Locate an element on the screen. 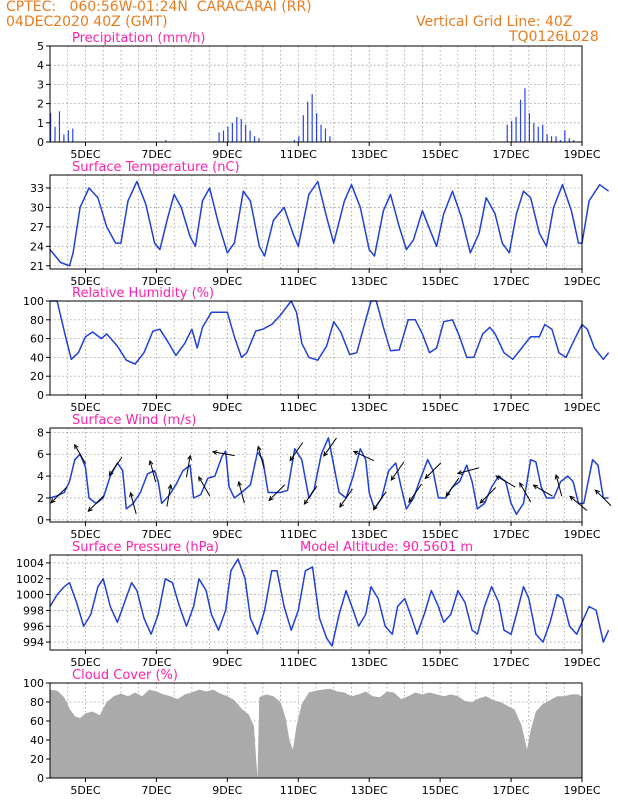  y-tick-label: 8 is located at coordinates (40, 432).